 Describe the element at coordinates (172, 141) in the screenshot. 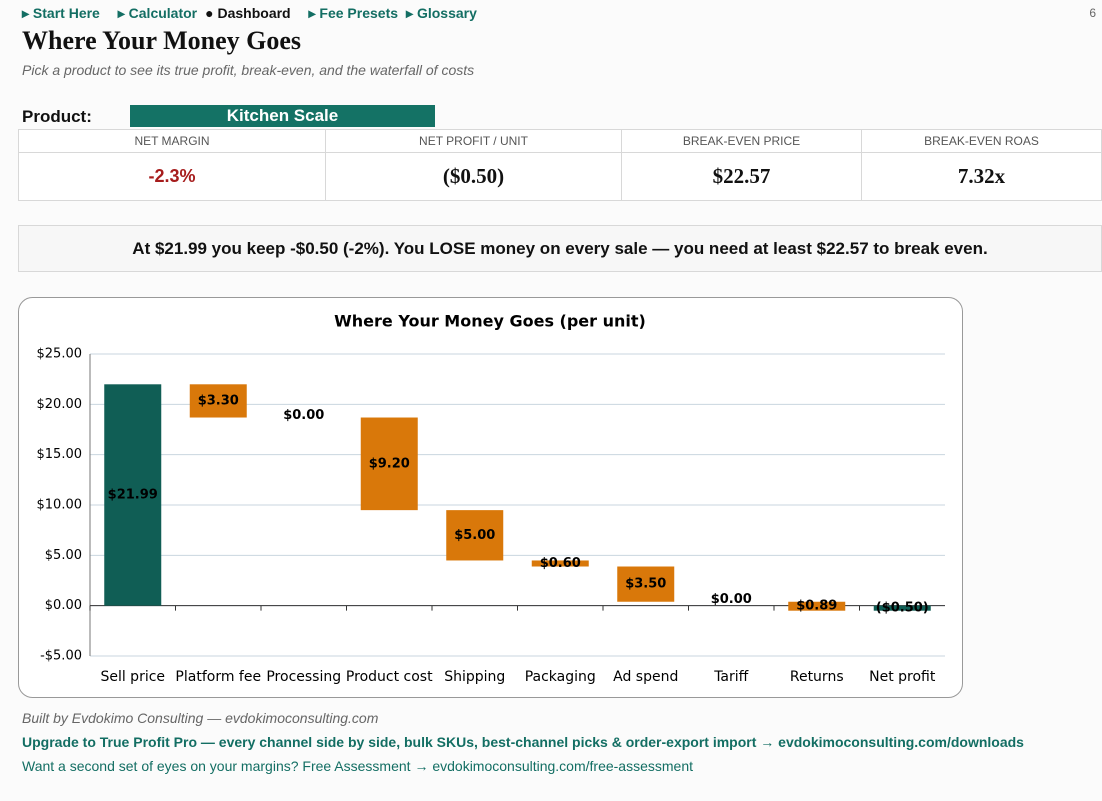

I see `kpi-label: NET MARGIN` at that location.